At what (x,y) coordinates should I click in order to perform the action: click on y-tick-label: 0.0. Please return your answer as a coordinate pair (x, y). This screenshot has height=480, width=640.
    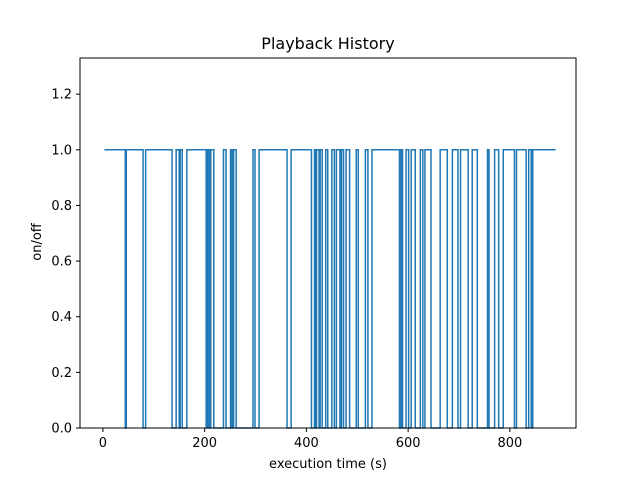
    Looking at the image, I should click on (61, 429).